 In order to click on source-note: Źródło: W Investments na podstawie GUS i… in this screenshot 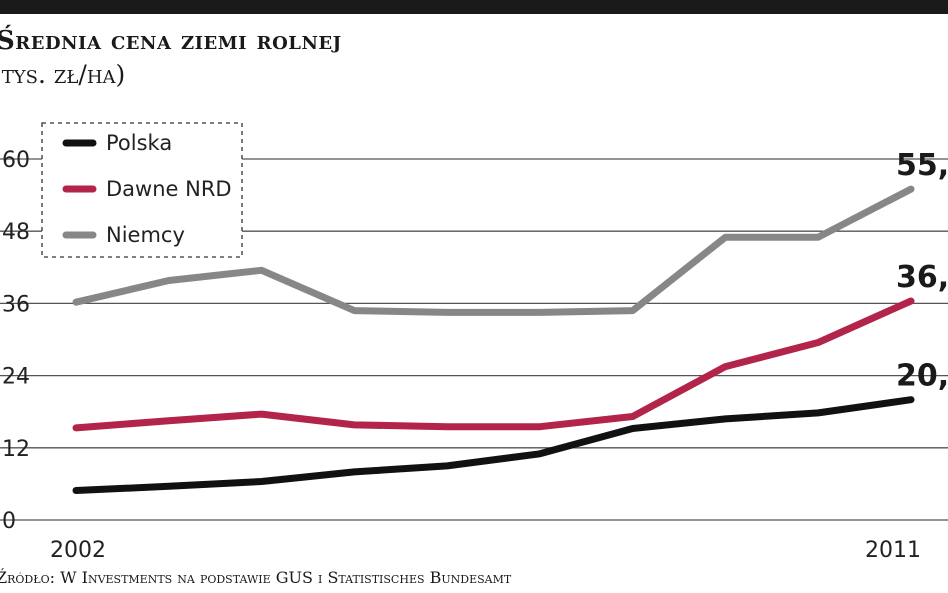, I will do `click(256, 577)`.